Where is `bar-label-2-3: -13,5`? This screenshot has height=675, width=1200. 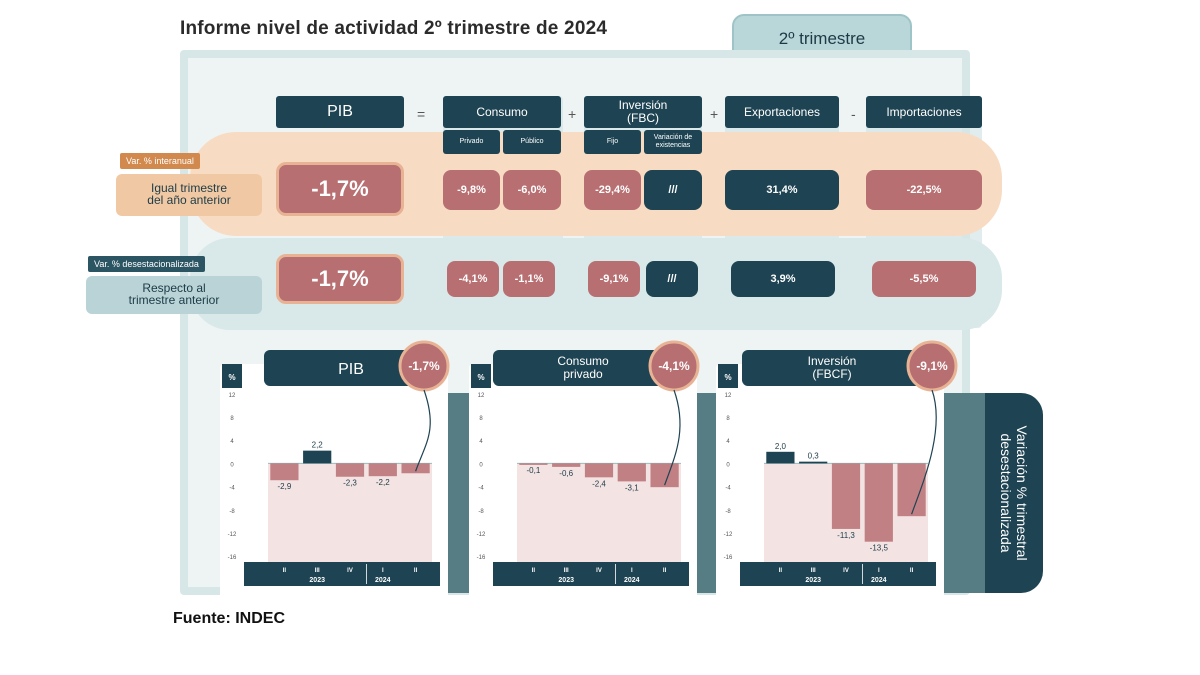
bar-label-2-3: -13,5 is located at coordinates (879, 548).